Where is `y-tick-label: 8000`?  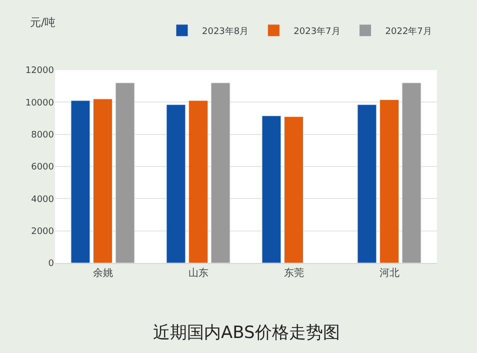
y-tick-label: 8000 is located at coordinates (42, 135).